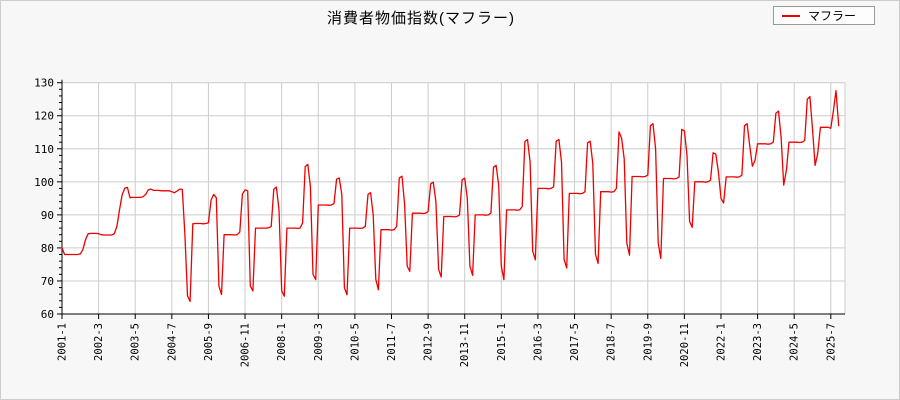  Describe the element at coordinates (612, 342) in the screenshot. I see `x-tick-label: 2018-7` at that location.